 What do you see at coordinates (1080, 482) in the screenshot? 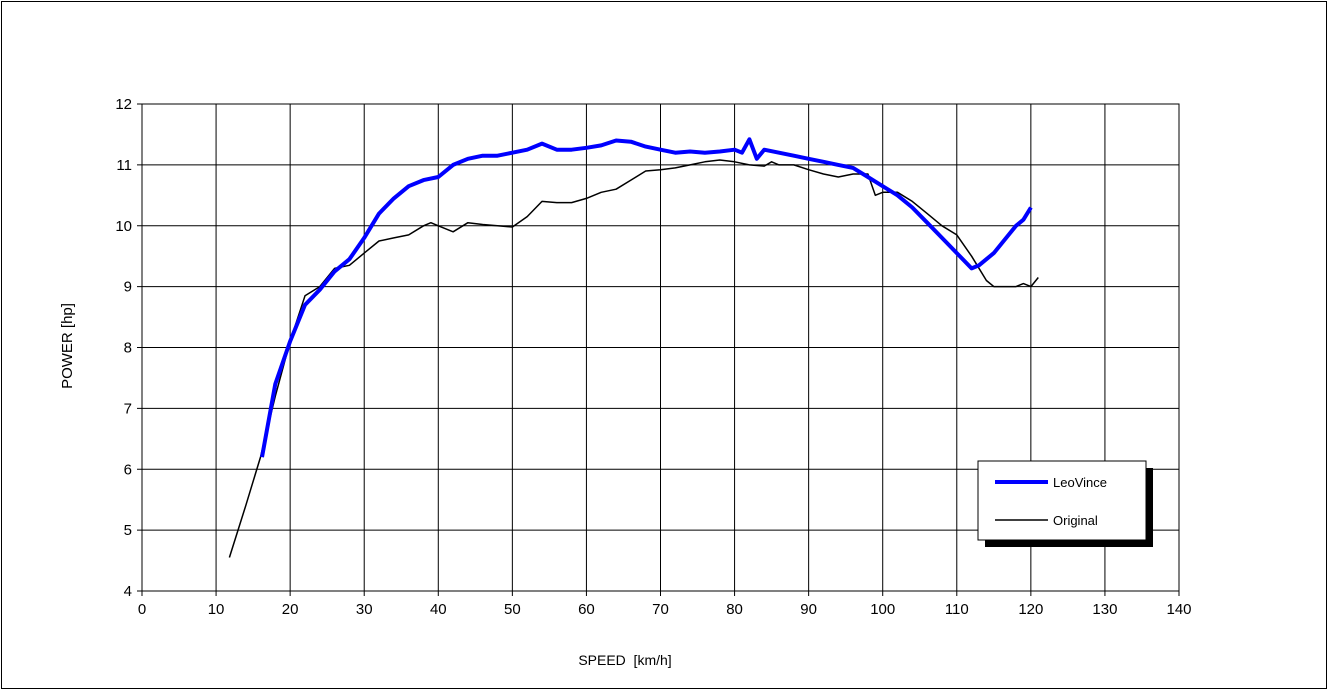
I see `legend-label-leovince: LeoVince` at bounding box center [1080, 482].